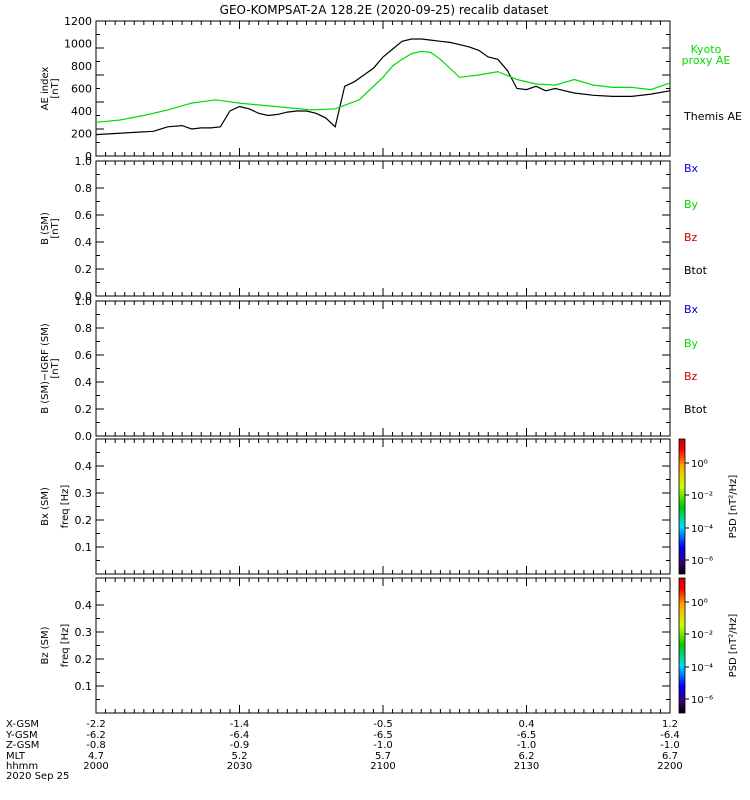  What do you see at coordinates (84, 493) in the screenshot?
I see `y-tick-label: 0.3` at bounding box center [84, 493].